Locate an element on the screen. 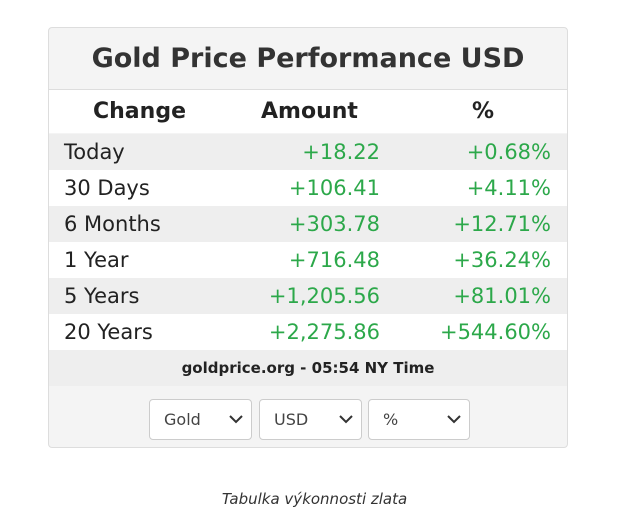  dropdown: Gold is located at coordinates (200, 419).